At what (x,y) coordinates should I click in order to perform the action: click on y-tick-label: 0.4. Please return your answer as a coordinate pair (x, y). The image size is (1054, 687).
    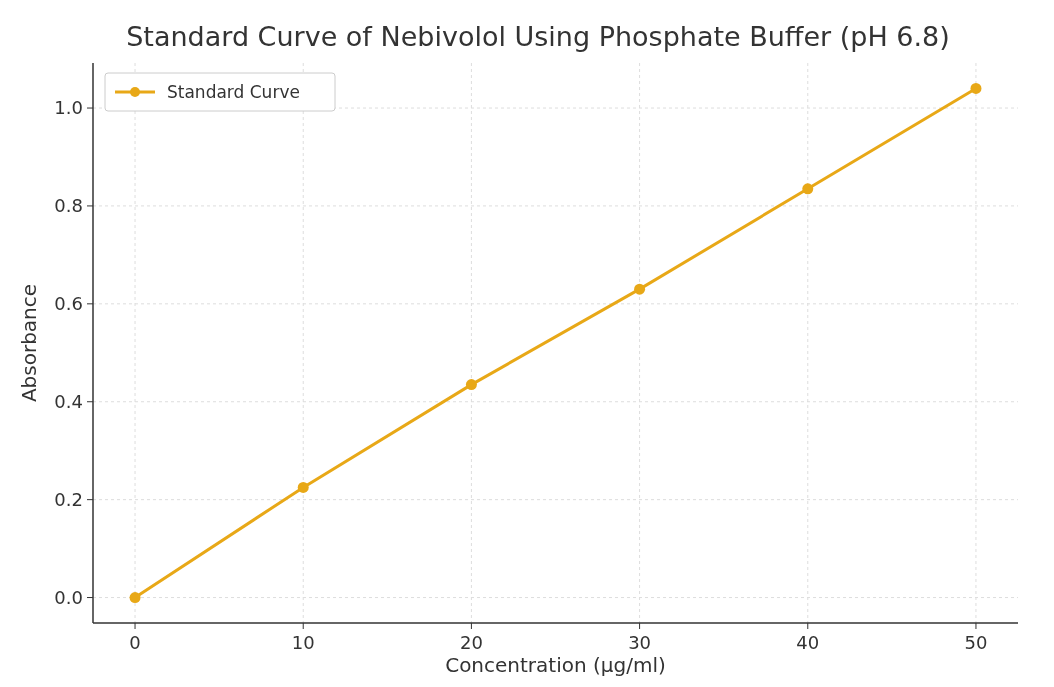
    Looking at the image, I should click on (68, 402).